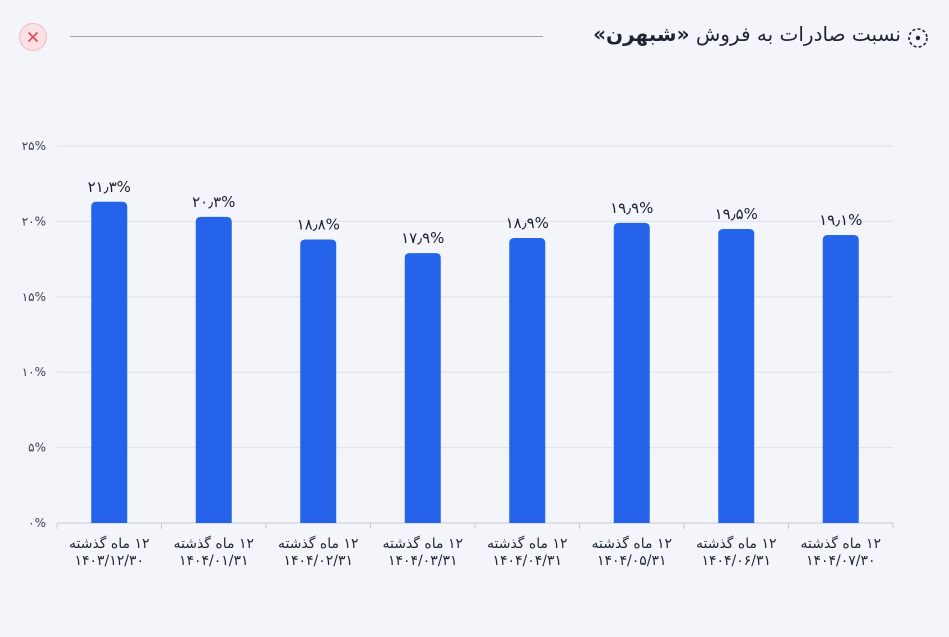  I want to click on value-label: ۱۹٫۹%, so click(631, 208).